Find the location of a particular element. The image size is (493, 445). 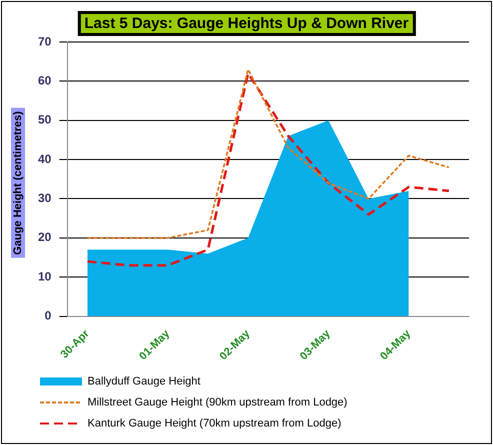

legend-label: Ballyduff Gauge Height is located at coordinates (144, 382).